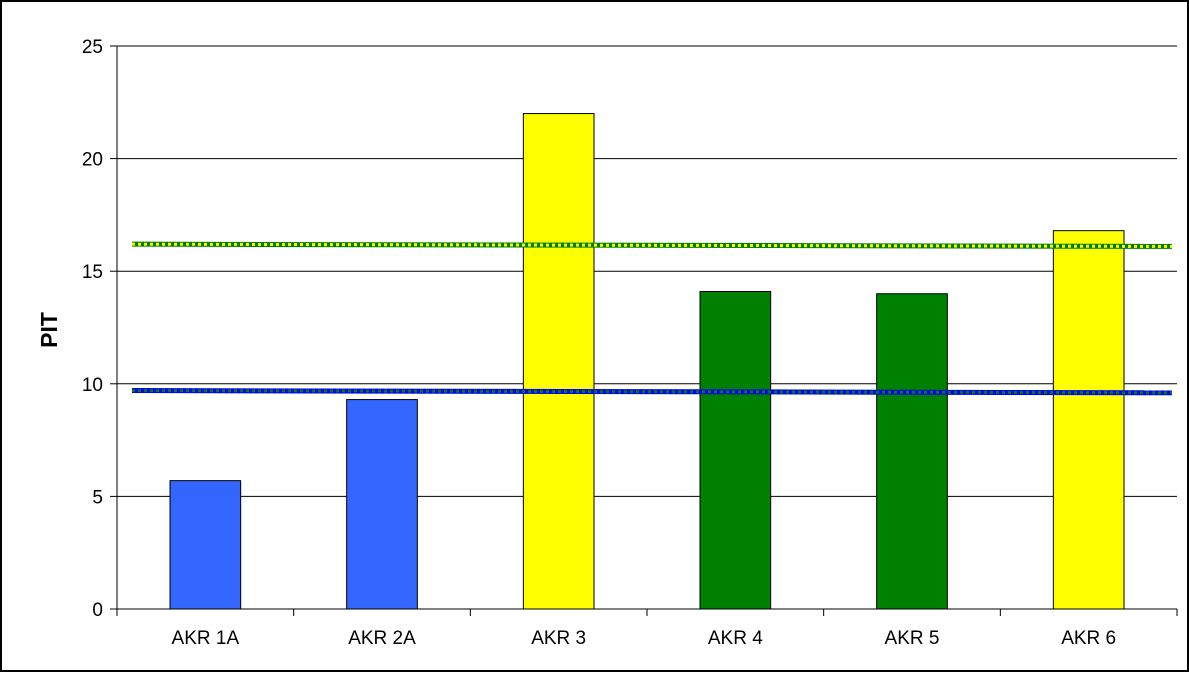  What do you see at coordinates (644, 638) in the screenshot?
I see `x-tick-labels: AKR 1A AKR 2A AKR 3 AKR 4 AKR 5 AKR 6` at bounding box center [644, 638].